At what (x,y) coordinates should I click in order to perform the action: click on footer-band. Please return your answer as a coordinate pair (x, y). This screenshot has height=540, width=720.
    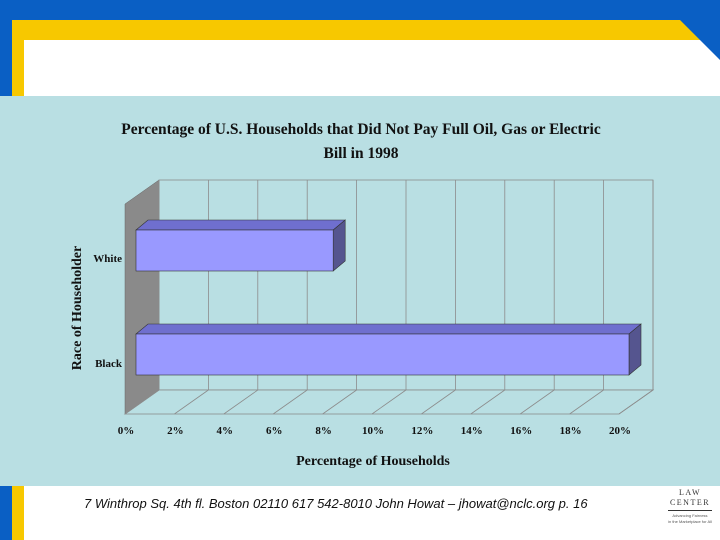
    Looking at the image, I should click on (360, 513).